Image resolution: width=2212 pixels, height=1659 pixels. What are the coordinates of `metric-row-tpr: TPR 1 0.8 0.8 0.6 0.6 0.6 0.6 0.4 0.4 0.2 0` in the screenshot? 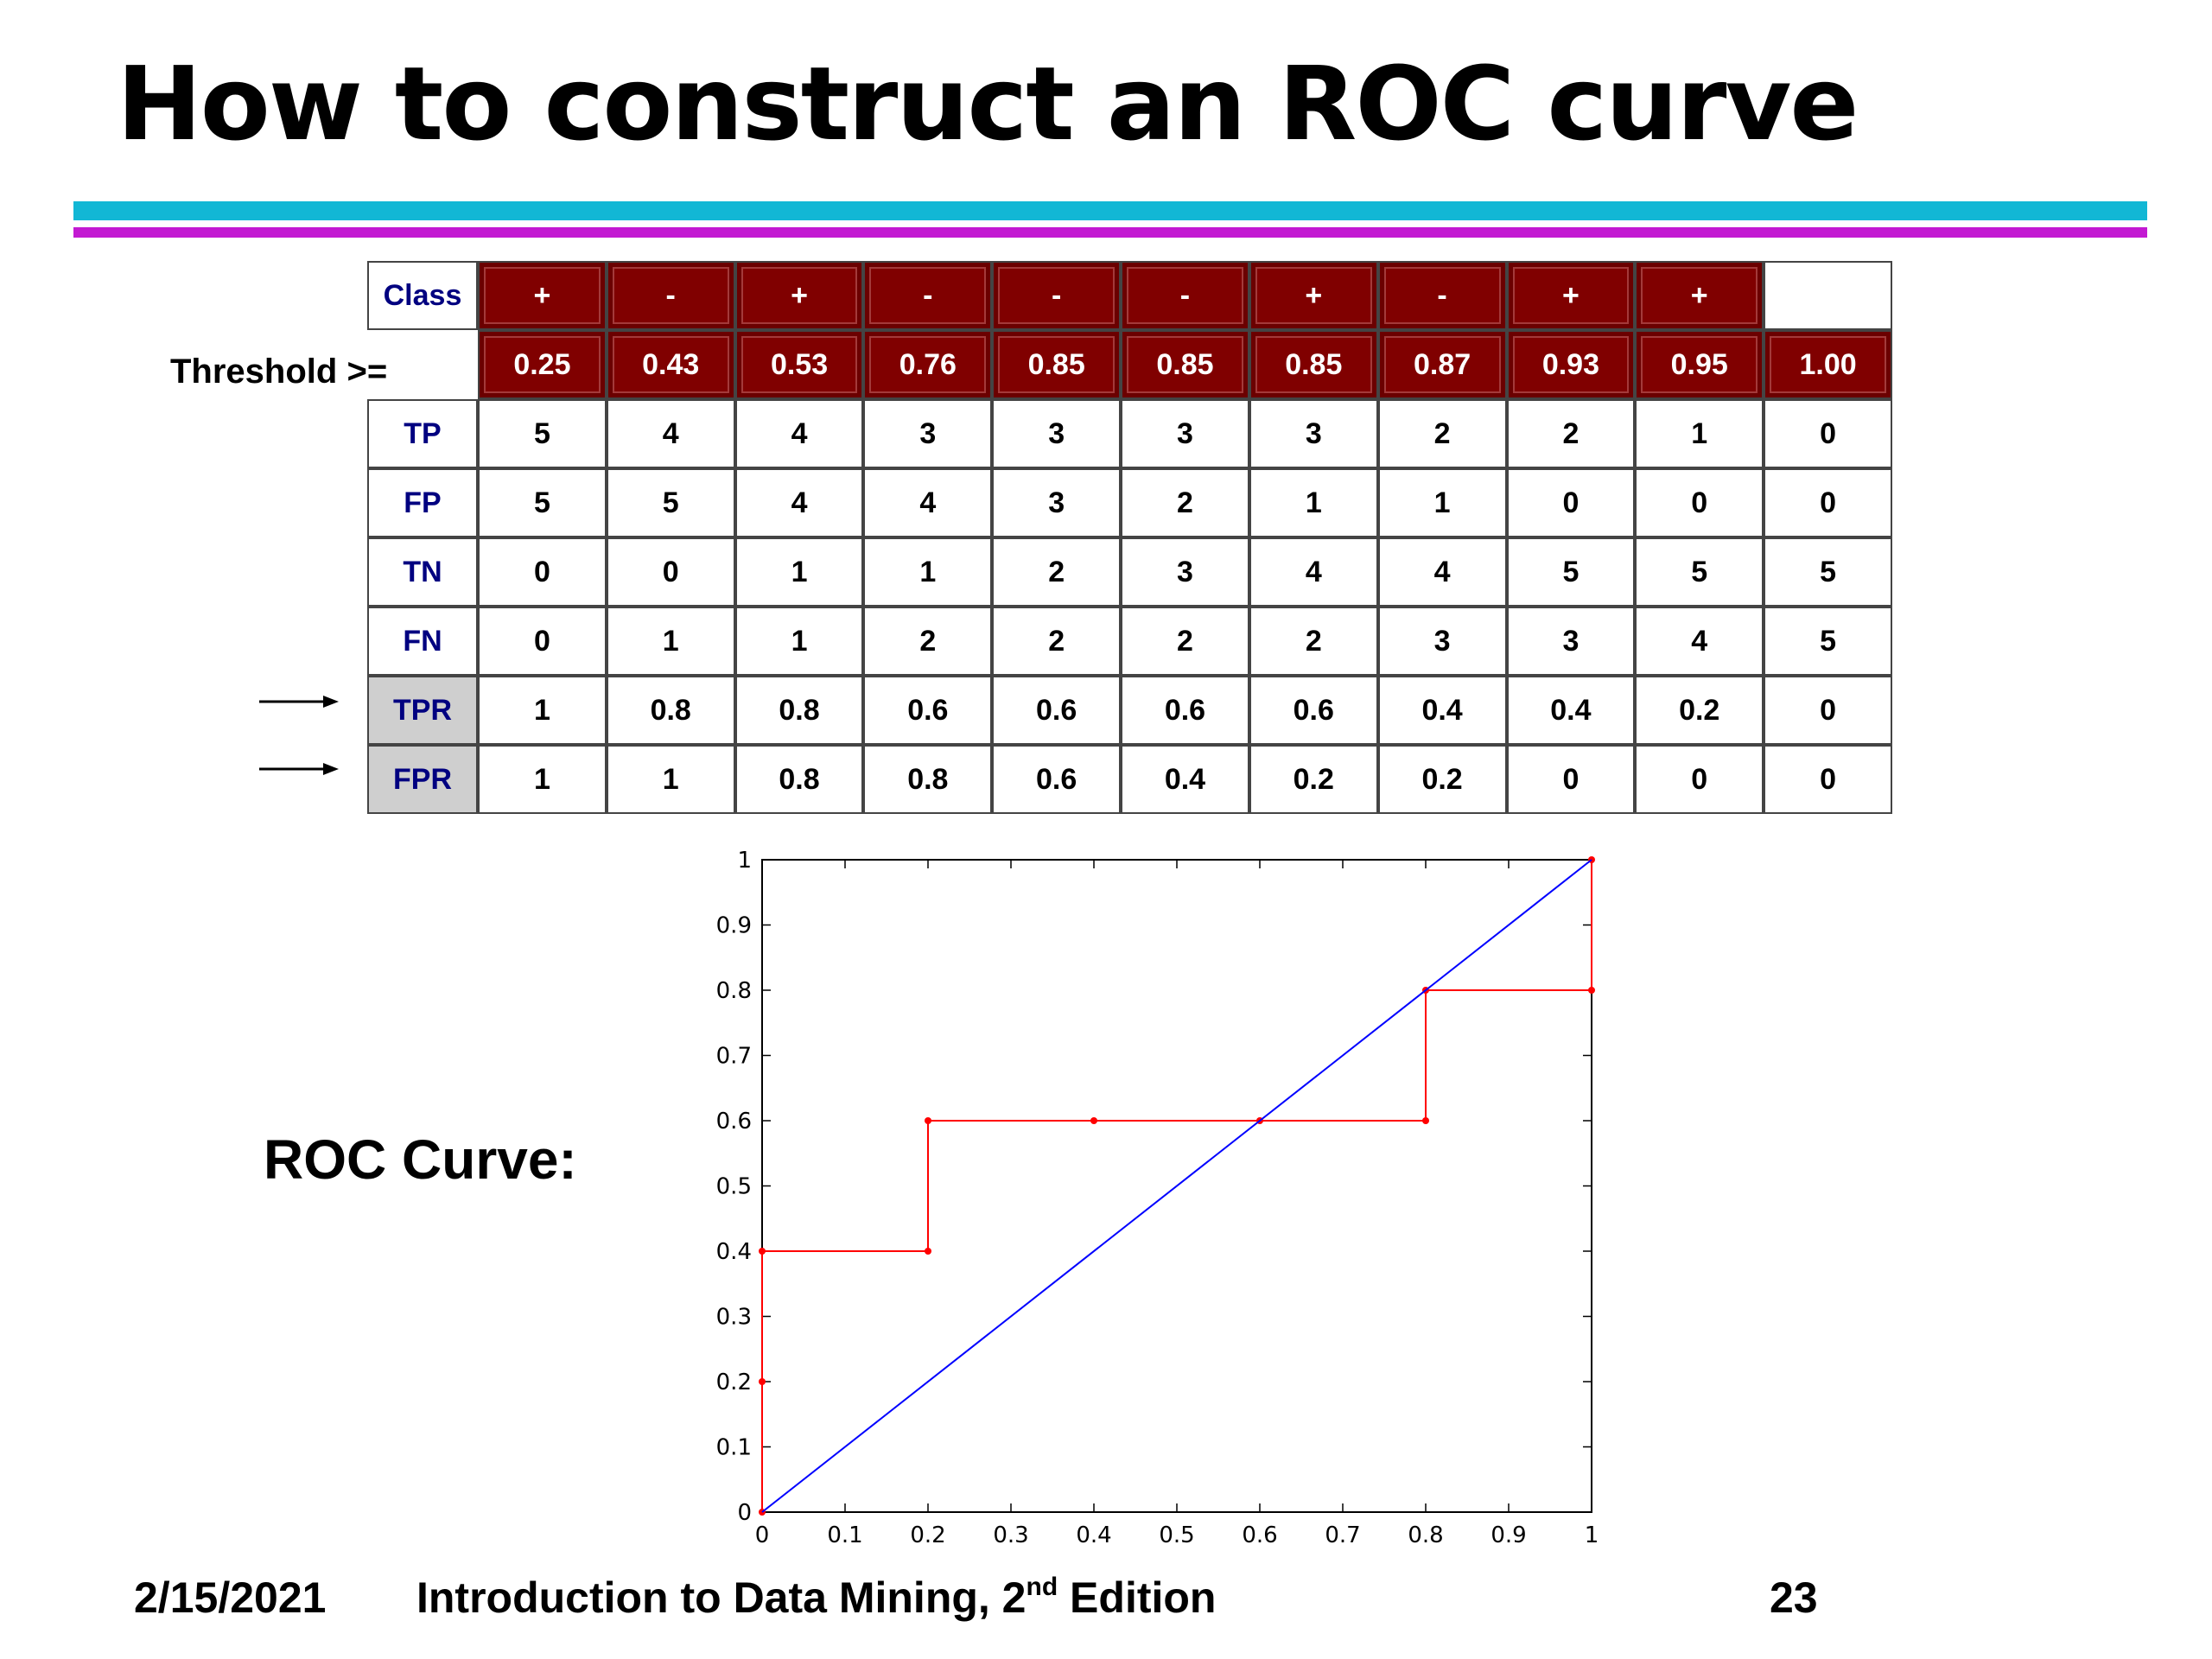 It's located at (1129, 710).